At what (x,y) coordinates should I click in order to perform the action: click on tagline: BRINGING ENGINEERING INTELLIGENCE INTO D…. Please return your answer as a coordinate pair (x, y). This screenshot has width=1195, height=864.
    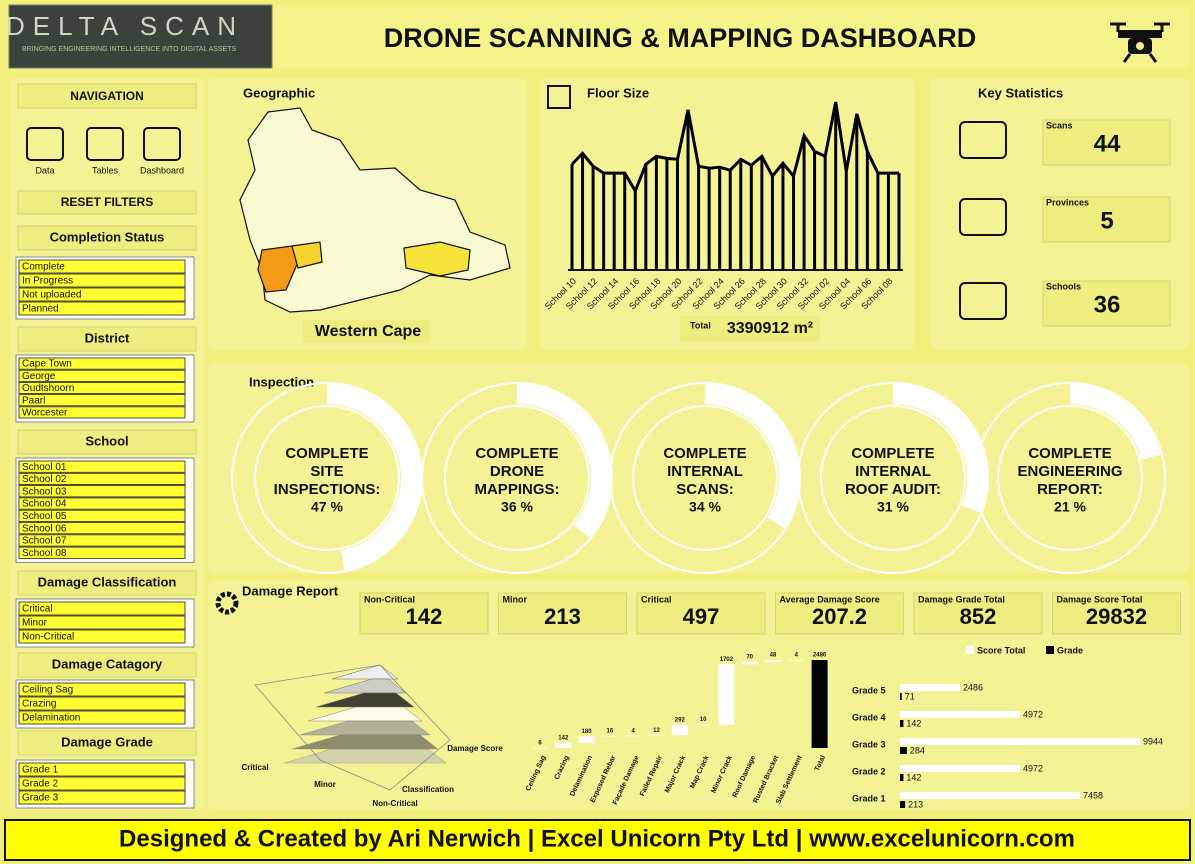
    Looking at the image, I should click on (129, 49).